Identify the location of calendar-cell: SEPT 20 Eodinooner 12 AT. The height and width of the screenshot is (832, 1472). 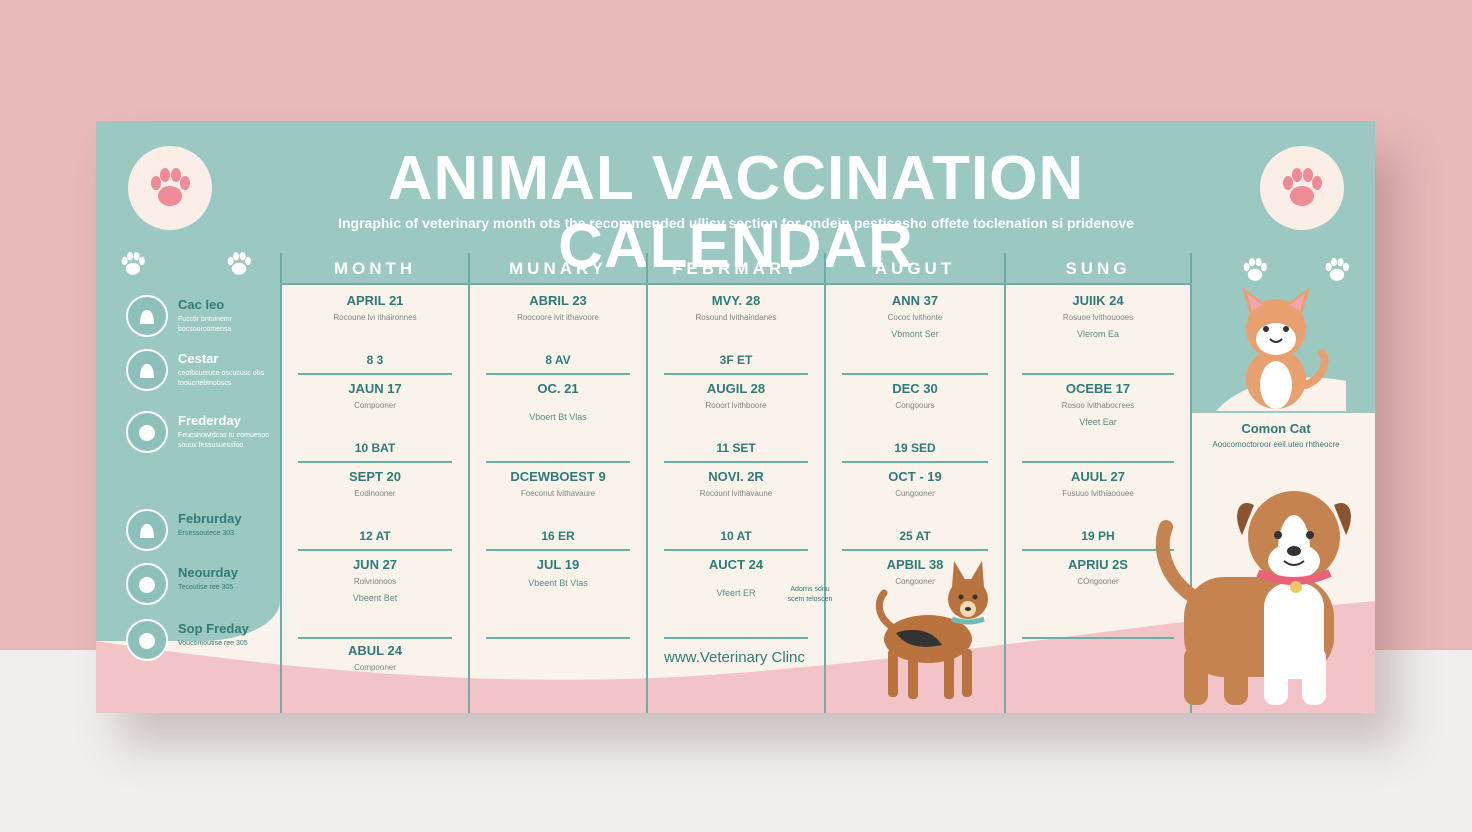
(375, 507).